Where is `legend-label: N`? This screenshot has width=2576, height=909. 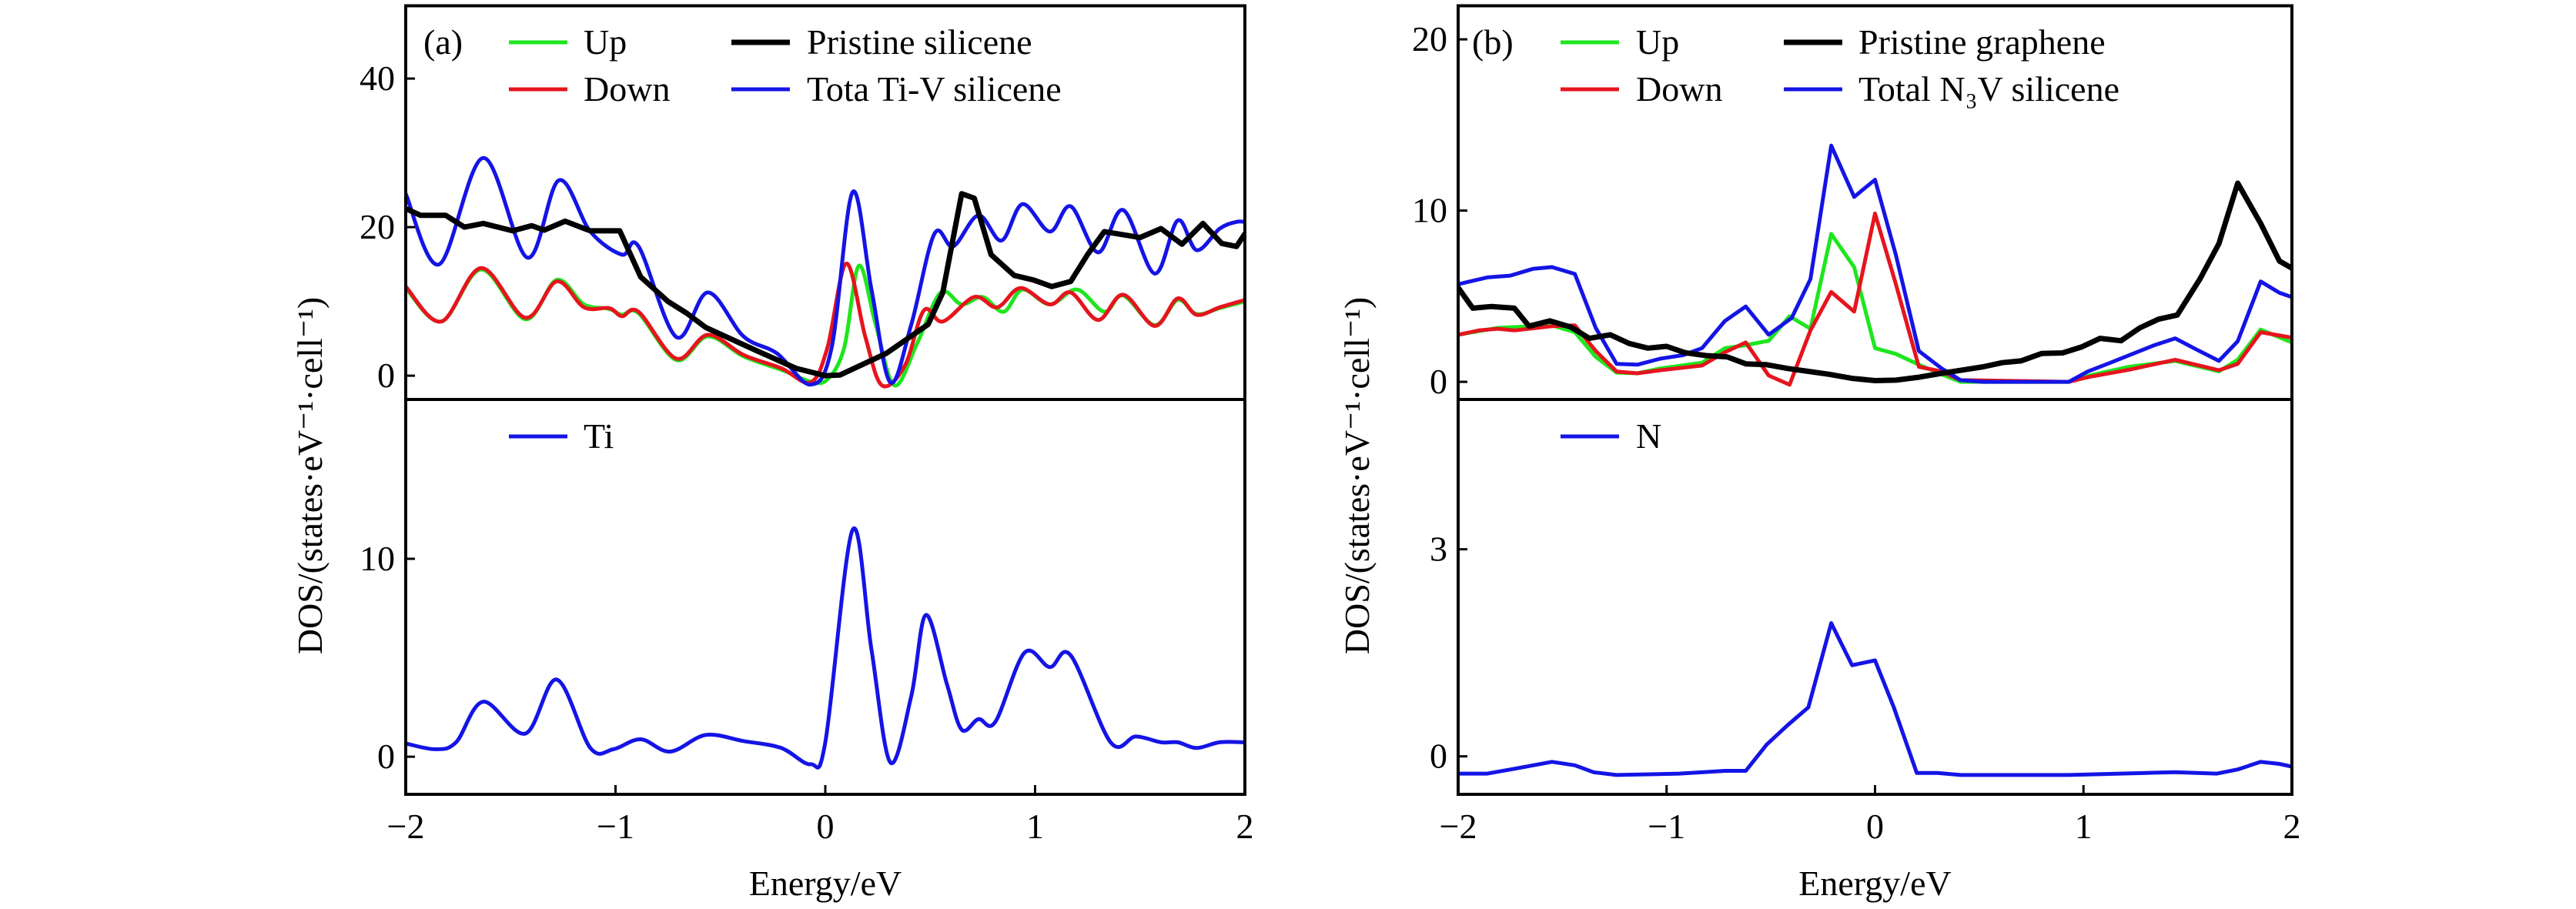
legend-label: N is located at coordinates (1648, 436).